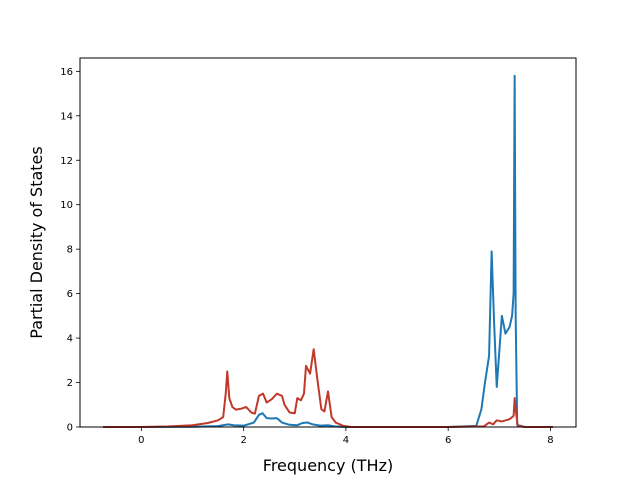 The image size is (640, 480). What do you see at coordinates (70, 250) in the screenshot?
I see `y-tick-label: 8` at bounding box center [70, 250].